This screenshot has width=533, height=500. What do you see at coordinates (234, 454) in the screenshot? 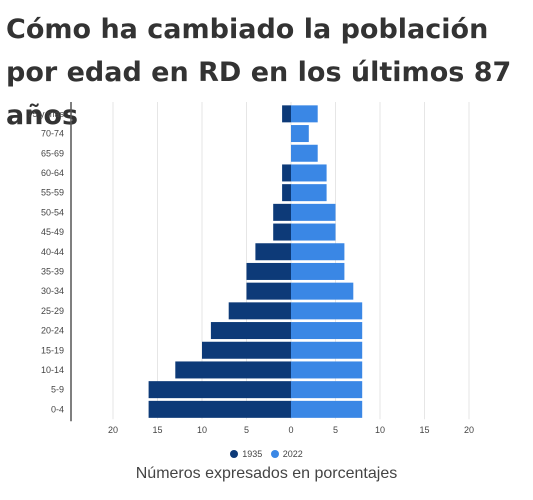
I see `legend-swatch-1935` at bounding box center [234, 454].